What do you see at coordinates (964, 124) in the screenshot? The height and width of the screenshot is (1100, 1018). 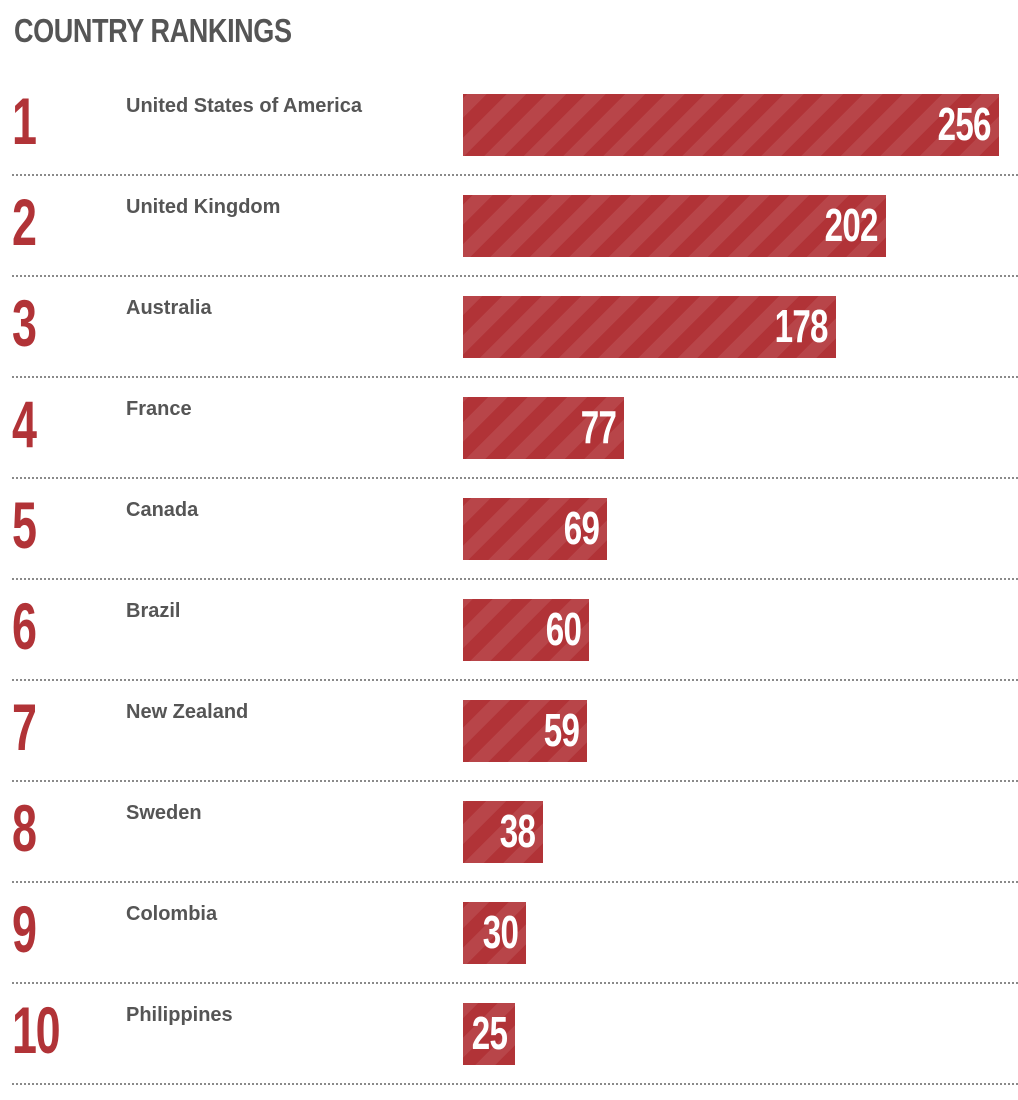 I see `bar-value-label: 256` at bounding box center [964, 124].